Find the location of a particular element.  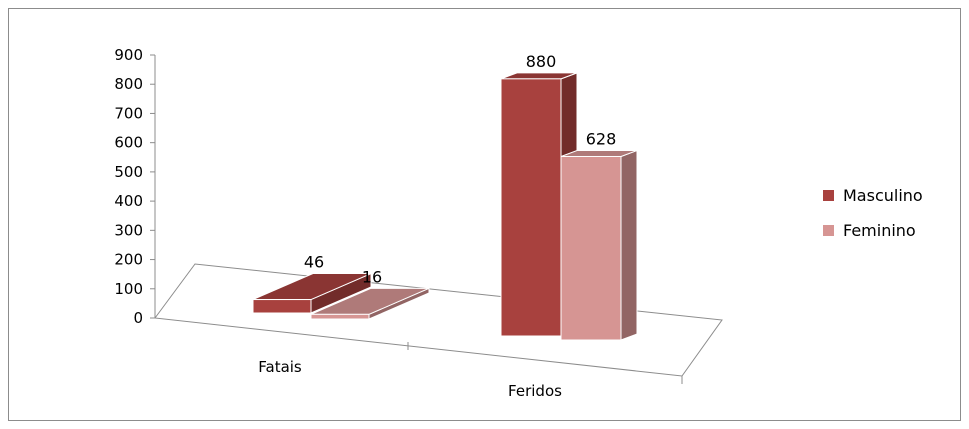

y-tick-label: 600 is located at coordinates (128, 143).